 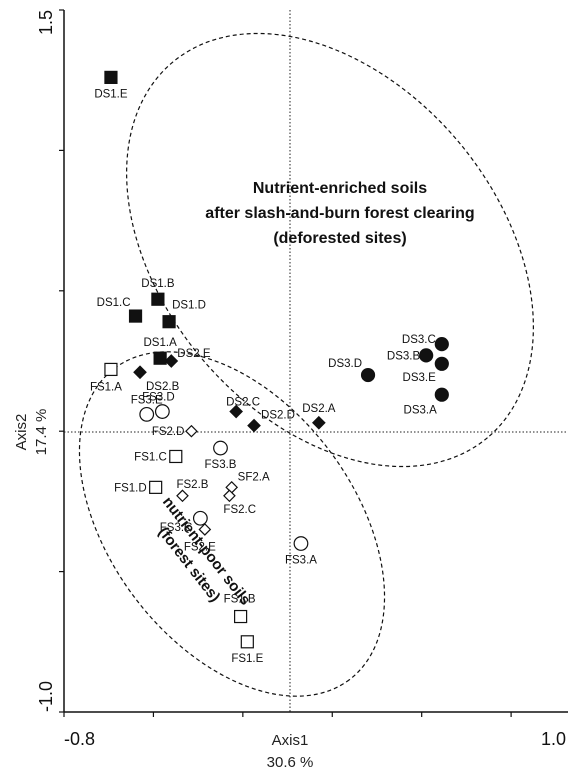 I want to click on label-fs1-e: FS1.E, so click(x=247, y=659).